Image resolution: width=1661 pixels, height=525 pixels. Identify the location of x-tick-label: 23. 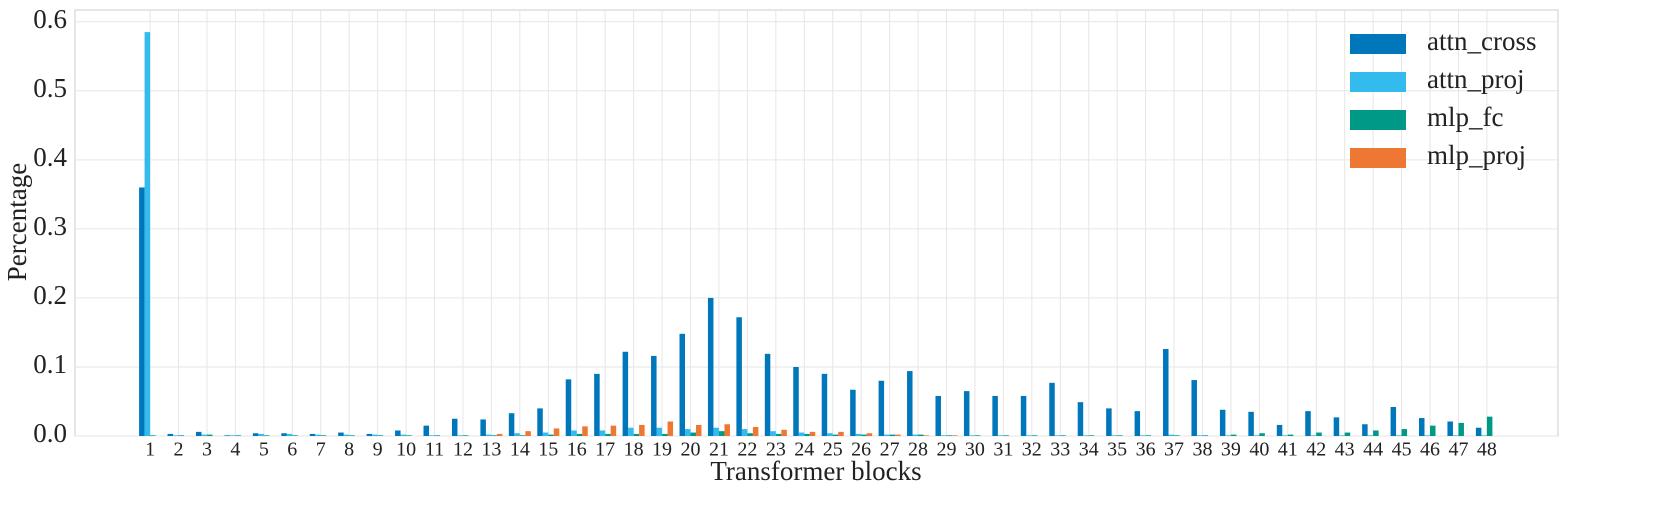
(776, 450).